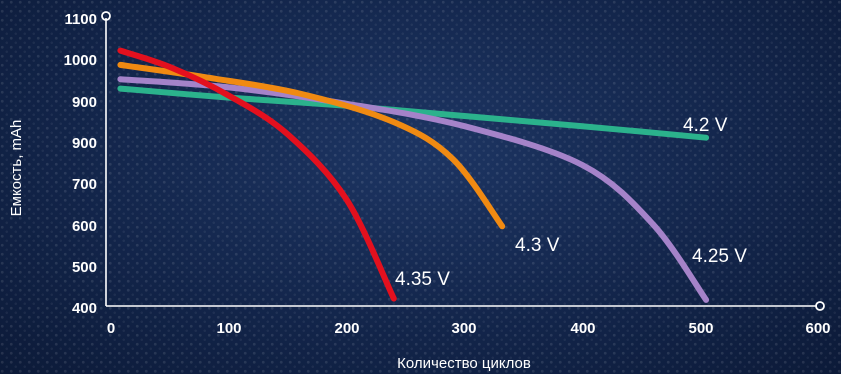 Image resolution: width=841 pixels, height=374 pixels. I want to click on x-tick-label: 400, so click(582, 328).